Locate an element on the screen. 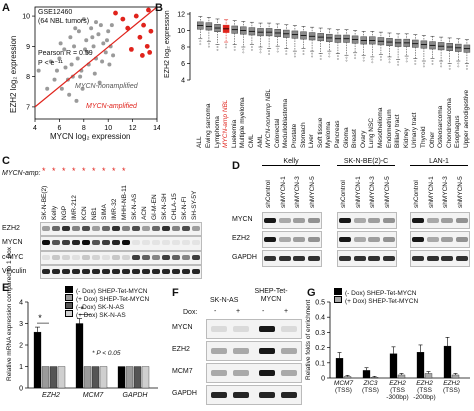  e-sig-star: * is located at coordinates (82, 310).